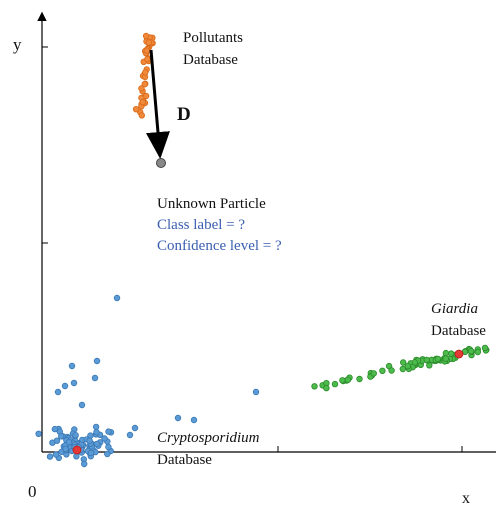 The image size is (498, 507). I want to click on x-label: x, so click(466, 498).